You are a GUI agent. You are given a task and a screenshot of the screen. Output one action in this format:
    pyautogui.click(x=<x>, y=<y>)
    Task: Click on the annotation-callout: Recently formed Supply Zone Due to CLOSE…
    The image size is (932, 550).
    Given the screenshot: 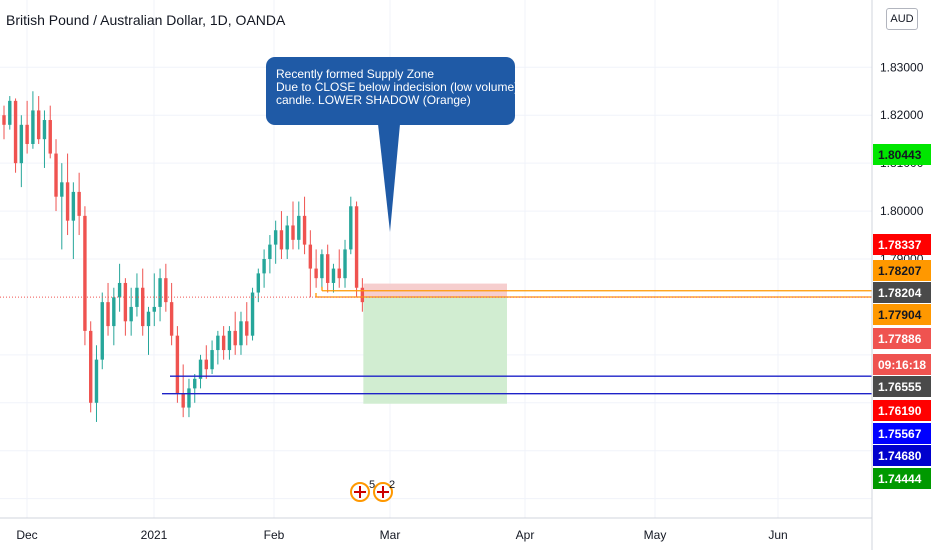 What is the action you would take?
    pyautogui.click(x=392, y=91)
    